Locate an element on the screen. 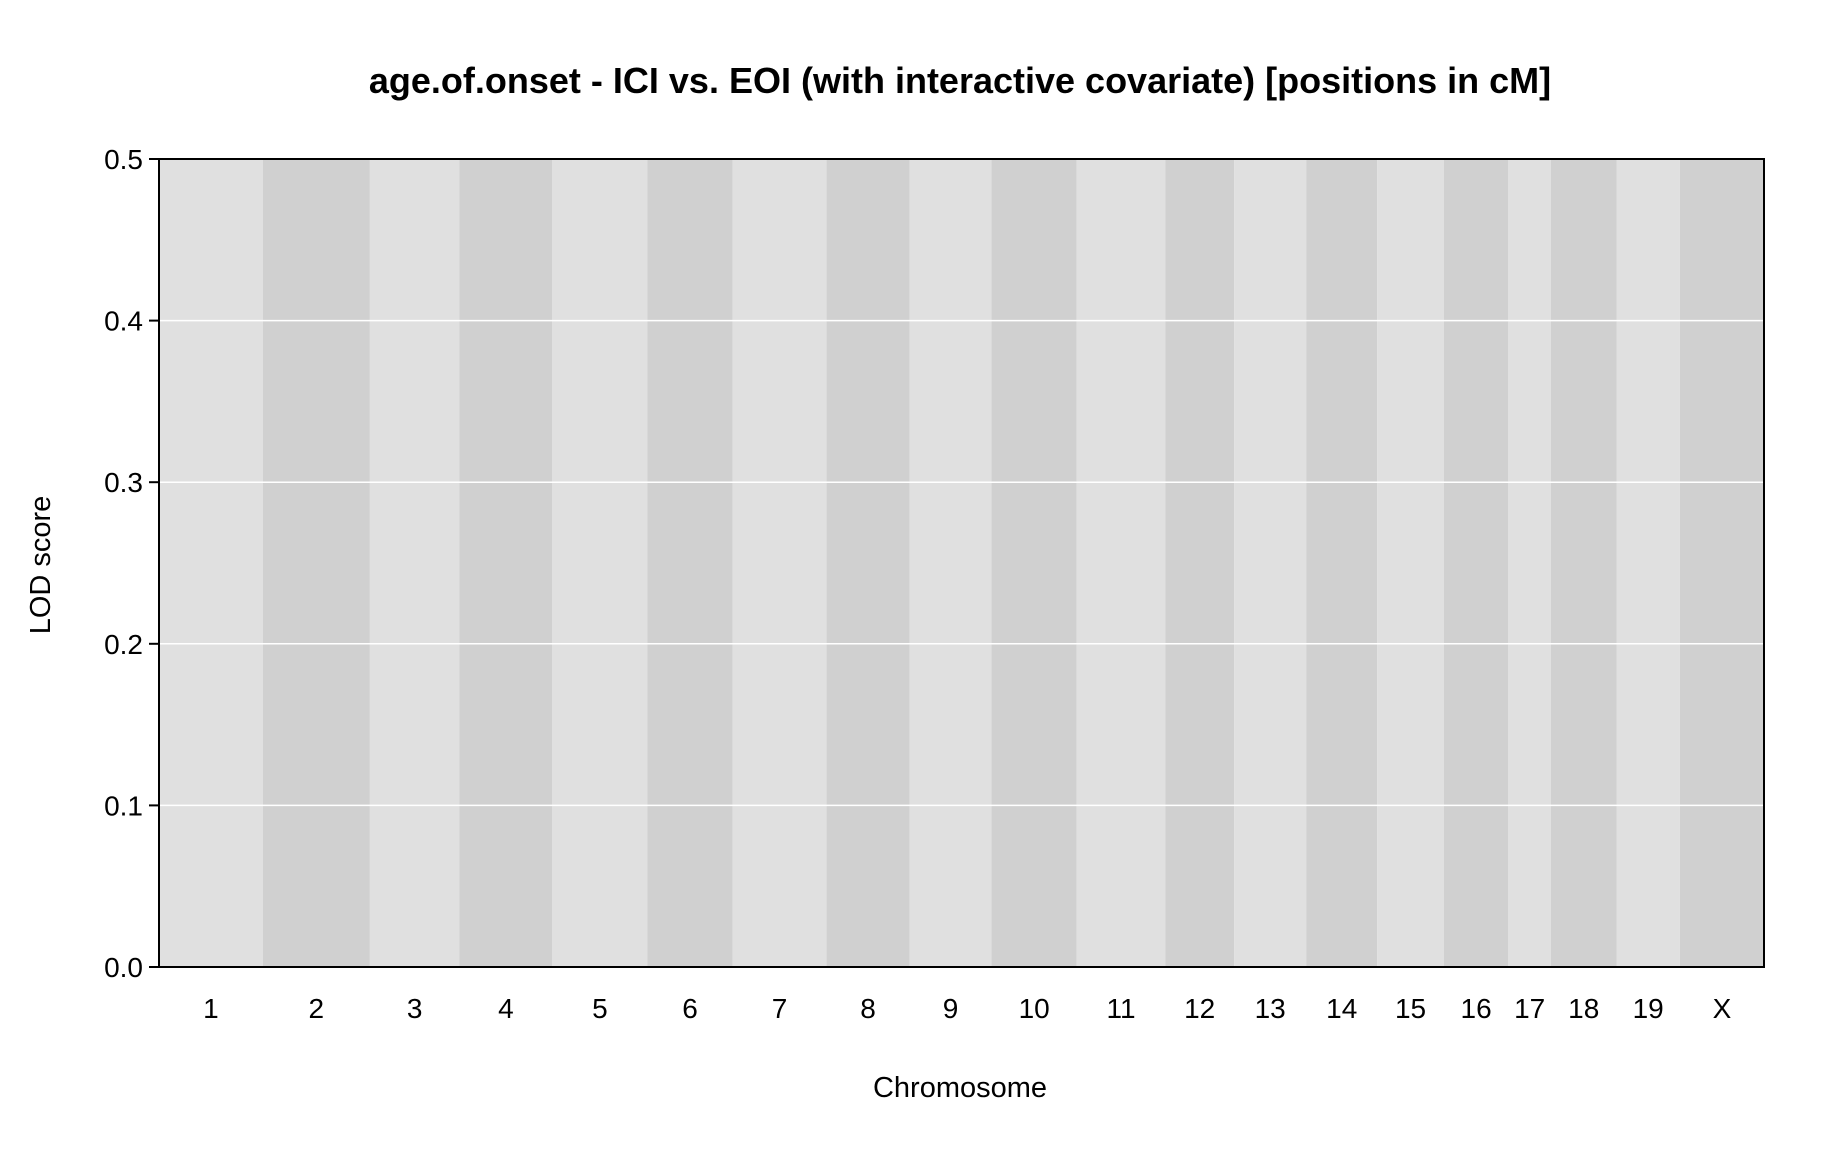 This screenshot has width=1824, height=1152. y-tick-label-0-3: 0.3 is located at coordinates (123, 482).